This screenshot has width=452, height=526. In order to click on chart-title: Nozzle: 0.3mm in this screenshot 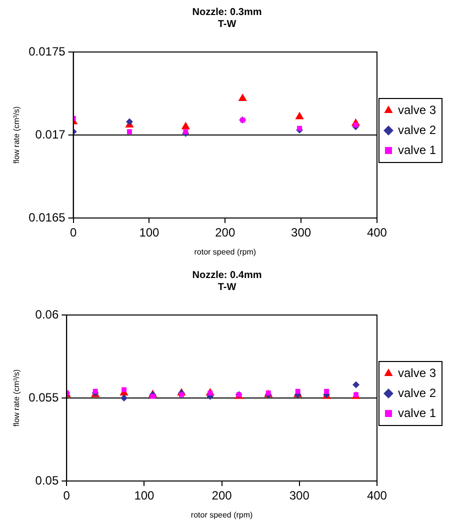, I will do `click(227, 12)`.